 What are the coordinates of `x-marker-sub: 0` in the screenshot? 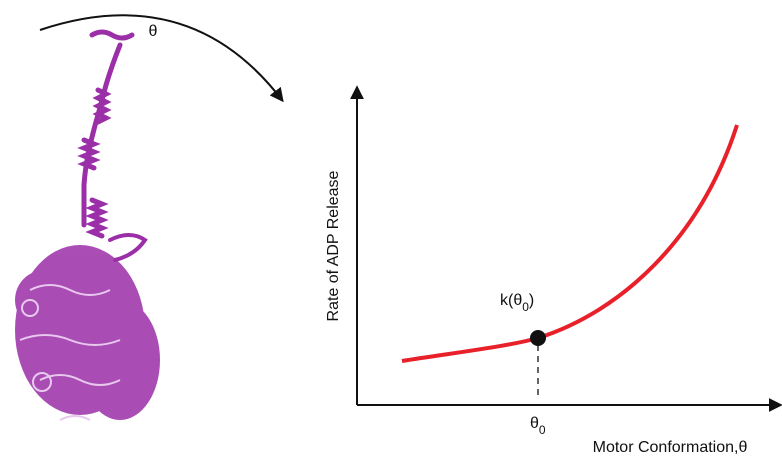 It's located at (542, 430).